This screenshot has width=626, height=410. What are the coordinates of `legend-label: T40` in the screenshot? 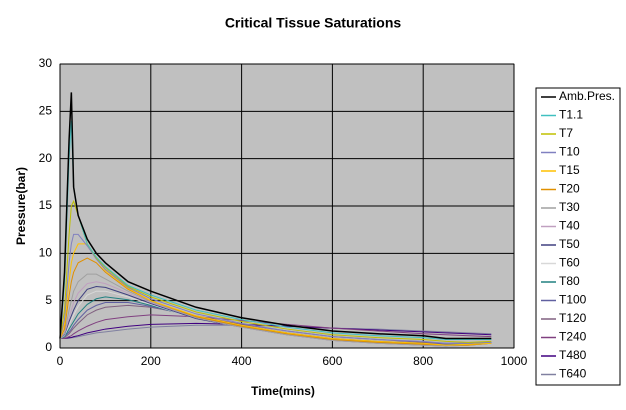 It's located at (569, 226).